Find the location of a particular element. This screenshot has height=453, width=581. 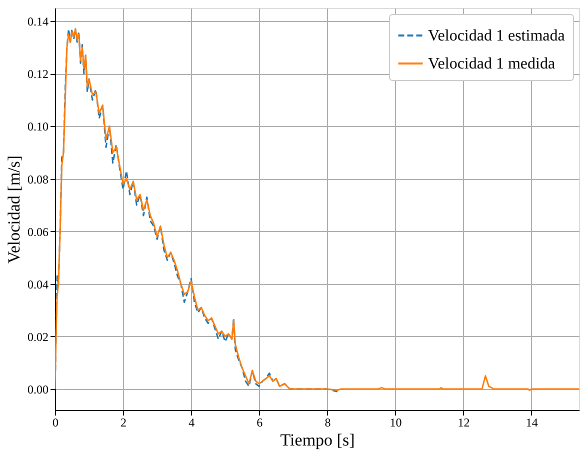

y-tick-label: 0.06 is located at coordinates (38, 231).